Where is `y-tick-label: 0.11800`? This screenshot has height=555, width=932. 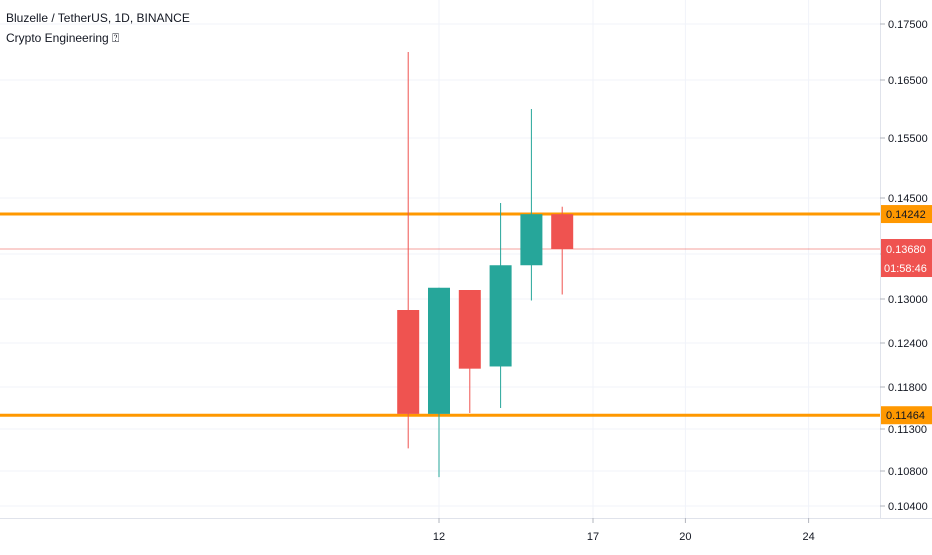 y-tick-label: 0.11800 is located at coordinates (907, 388).